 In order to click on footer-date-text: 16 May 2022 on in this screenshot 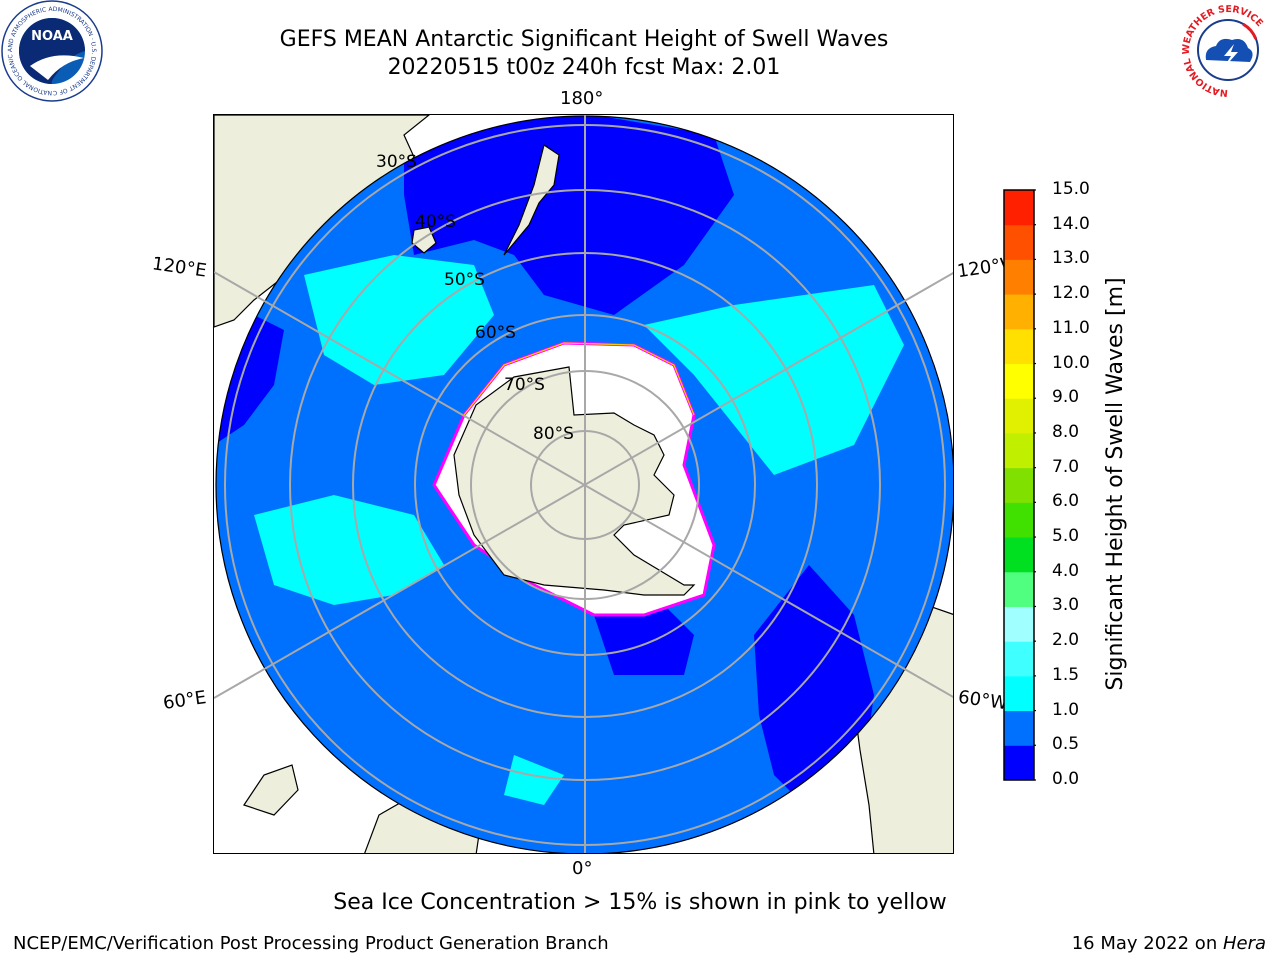, I will do `click(1147, 943)`.